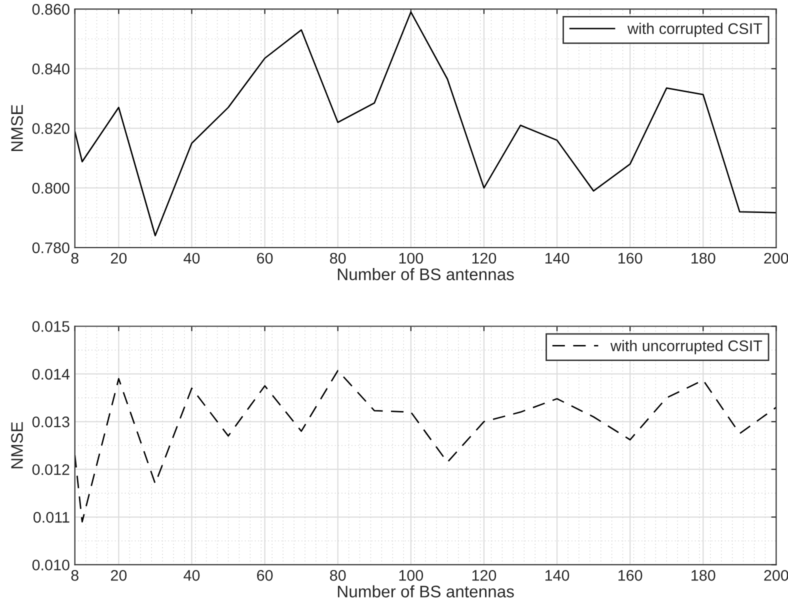  What do you see at coordinates (51, 128) in the screenshot?
I see `y-tick-label: 0.820` at bounding box center [51, 128].